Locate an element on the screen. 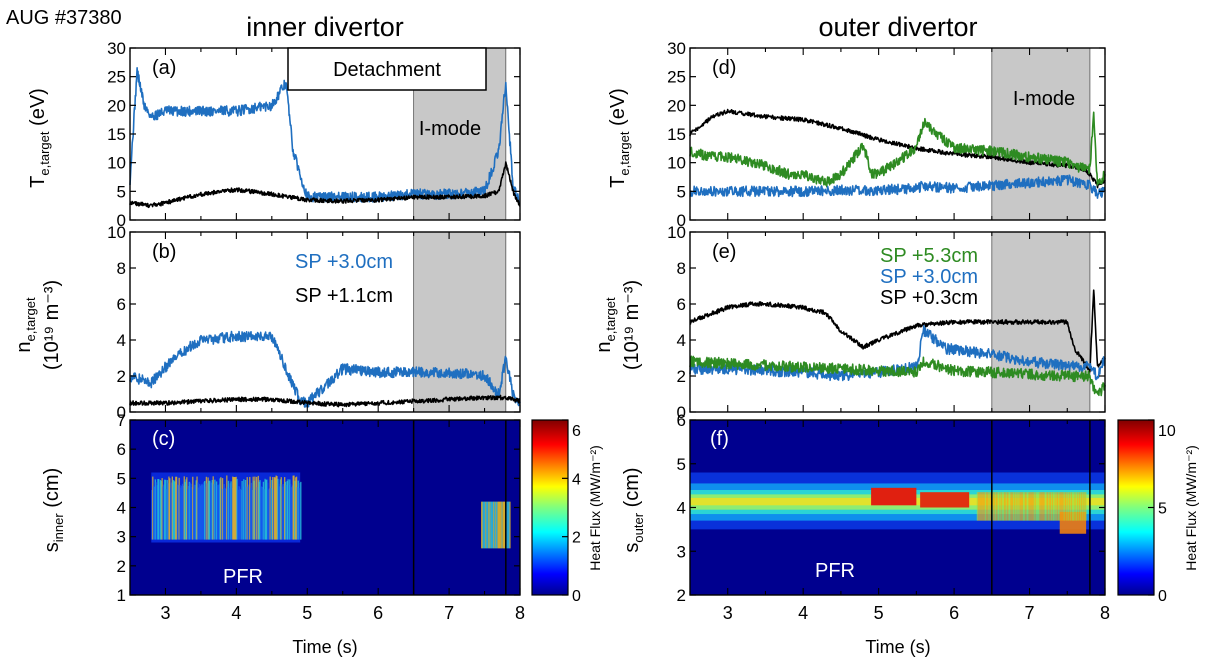 This screenshot has width=1208, height=662. colorbar-tick-label: 5 is located at coordinates (1162, 509).